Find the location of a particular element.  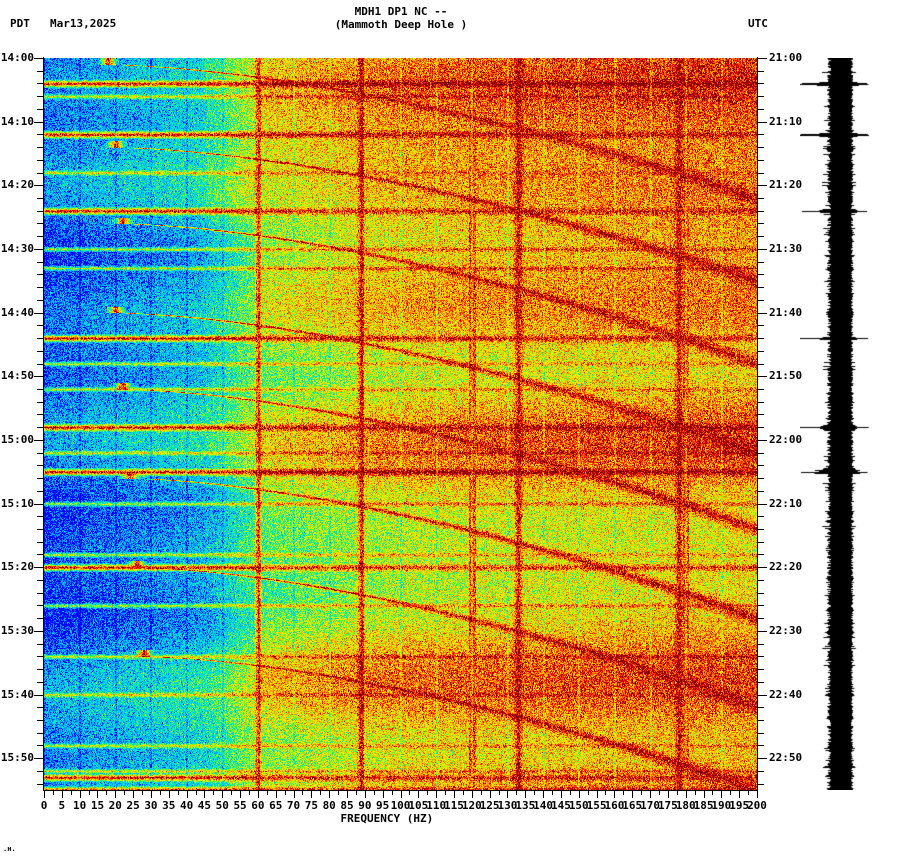

left-timezone-label: PDT is located at coordinates (20, 23).